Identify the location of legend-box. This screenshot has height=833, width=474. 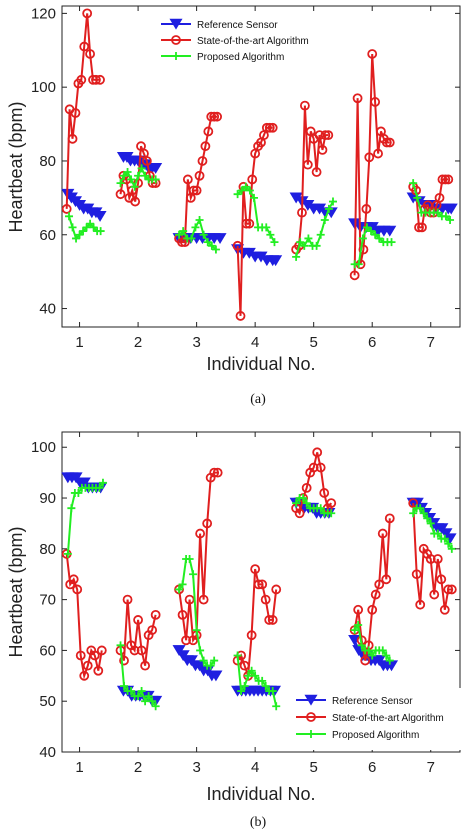
(246, 42).